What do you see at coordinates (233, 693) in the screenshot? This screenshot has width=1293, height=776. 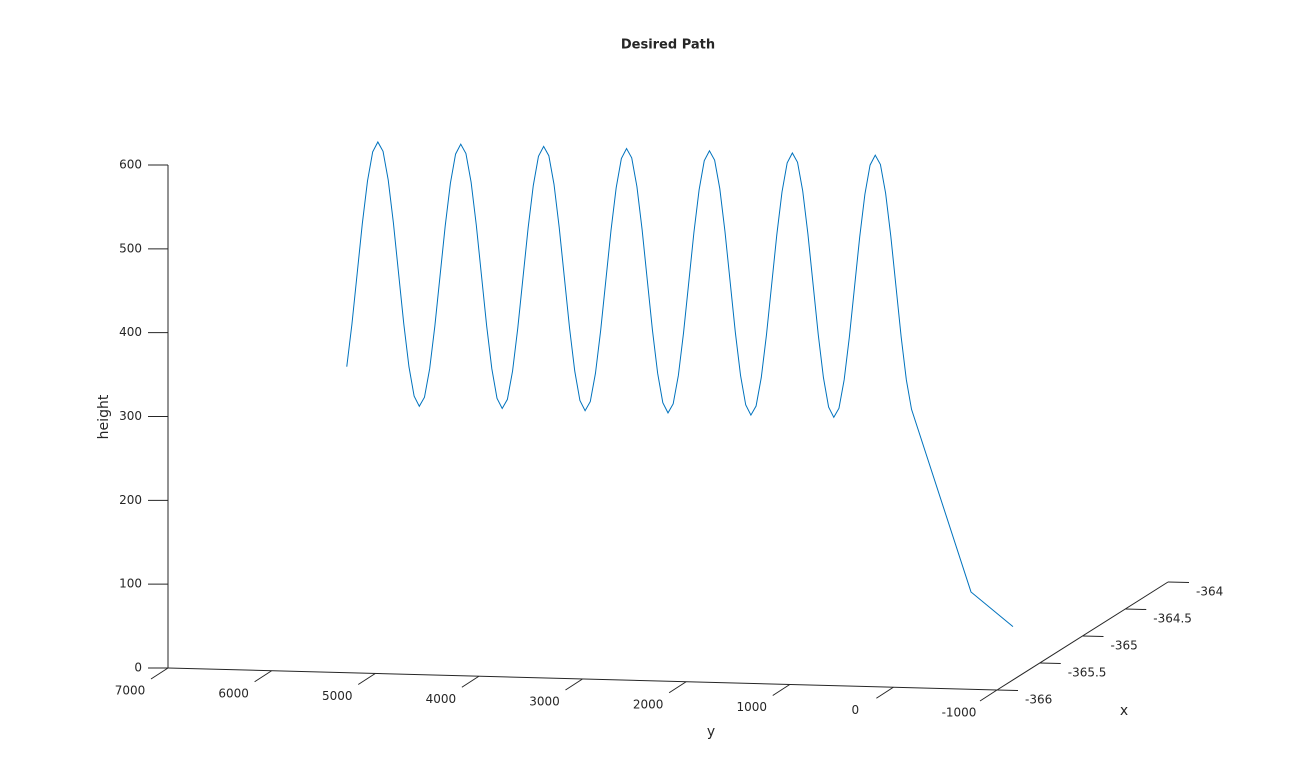 I see `y-tick-label: 6000` at bounding box center [233, 693].